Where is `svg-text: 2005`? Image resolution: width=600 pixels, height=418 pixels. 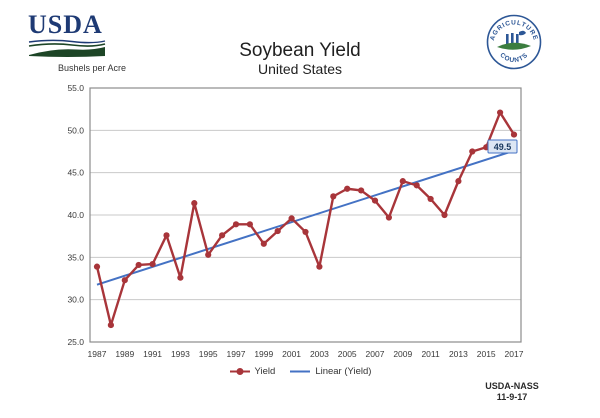 svg-text: 2005 is located at coordinates (347, 354).